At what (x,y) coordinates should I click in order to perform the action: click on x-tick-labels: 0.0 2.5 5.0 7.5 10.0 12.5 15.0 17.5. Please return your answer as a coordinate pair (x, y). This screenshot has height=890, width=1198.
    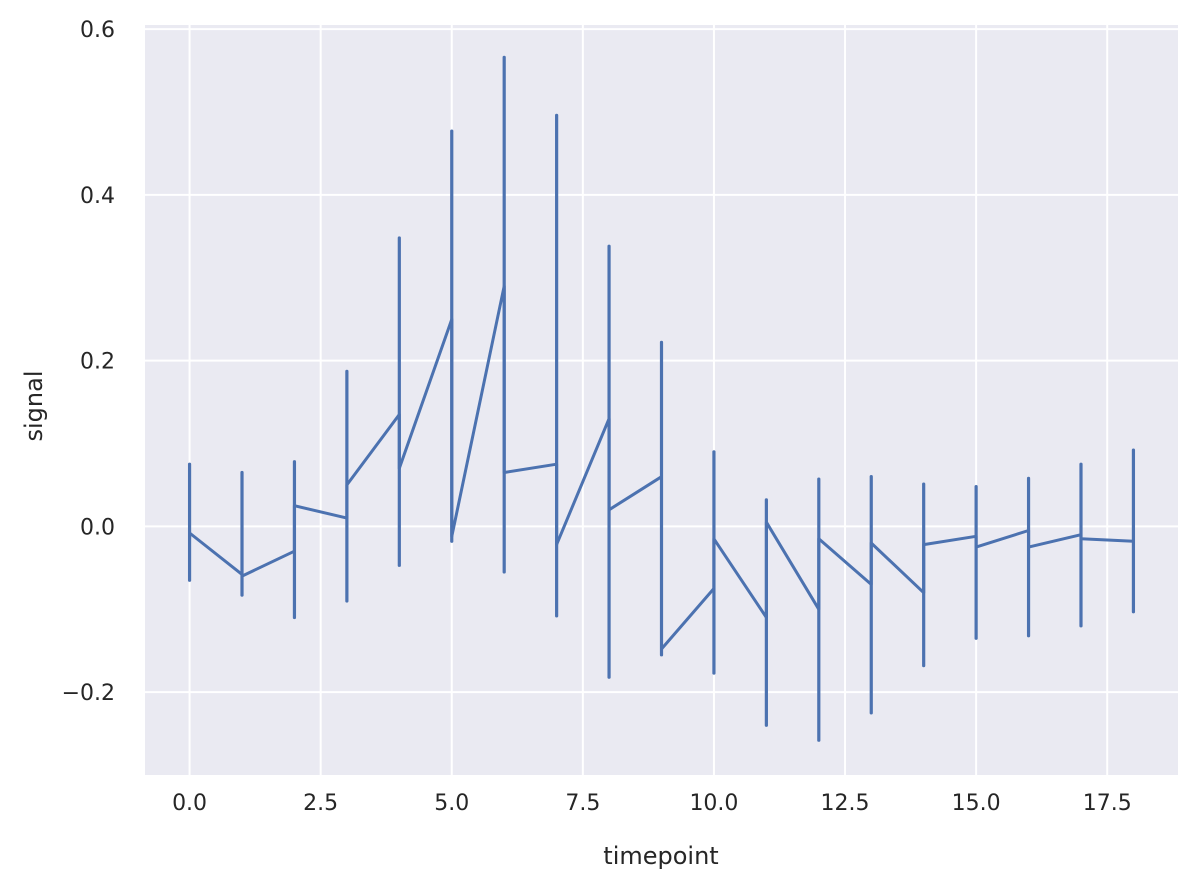
    Looking at the image, I should click on (652, 803).